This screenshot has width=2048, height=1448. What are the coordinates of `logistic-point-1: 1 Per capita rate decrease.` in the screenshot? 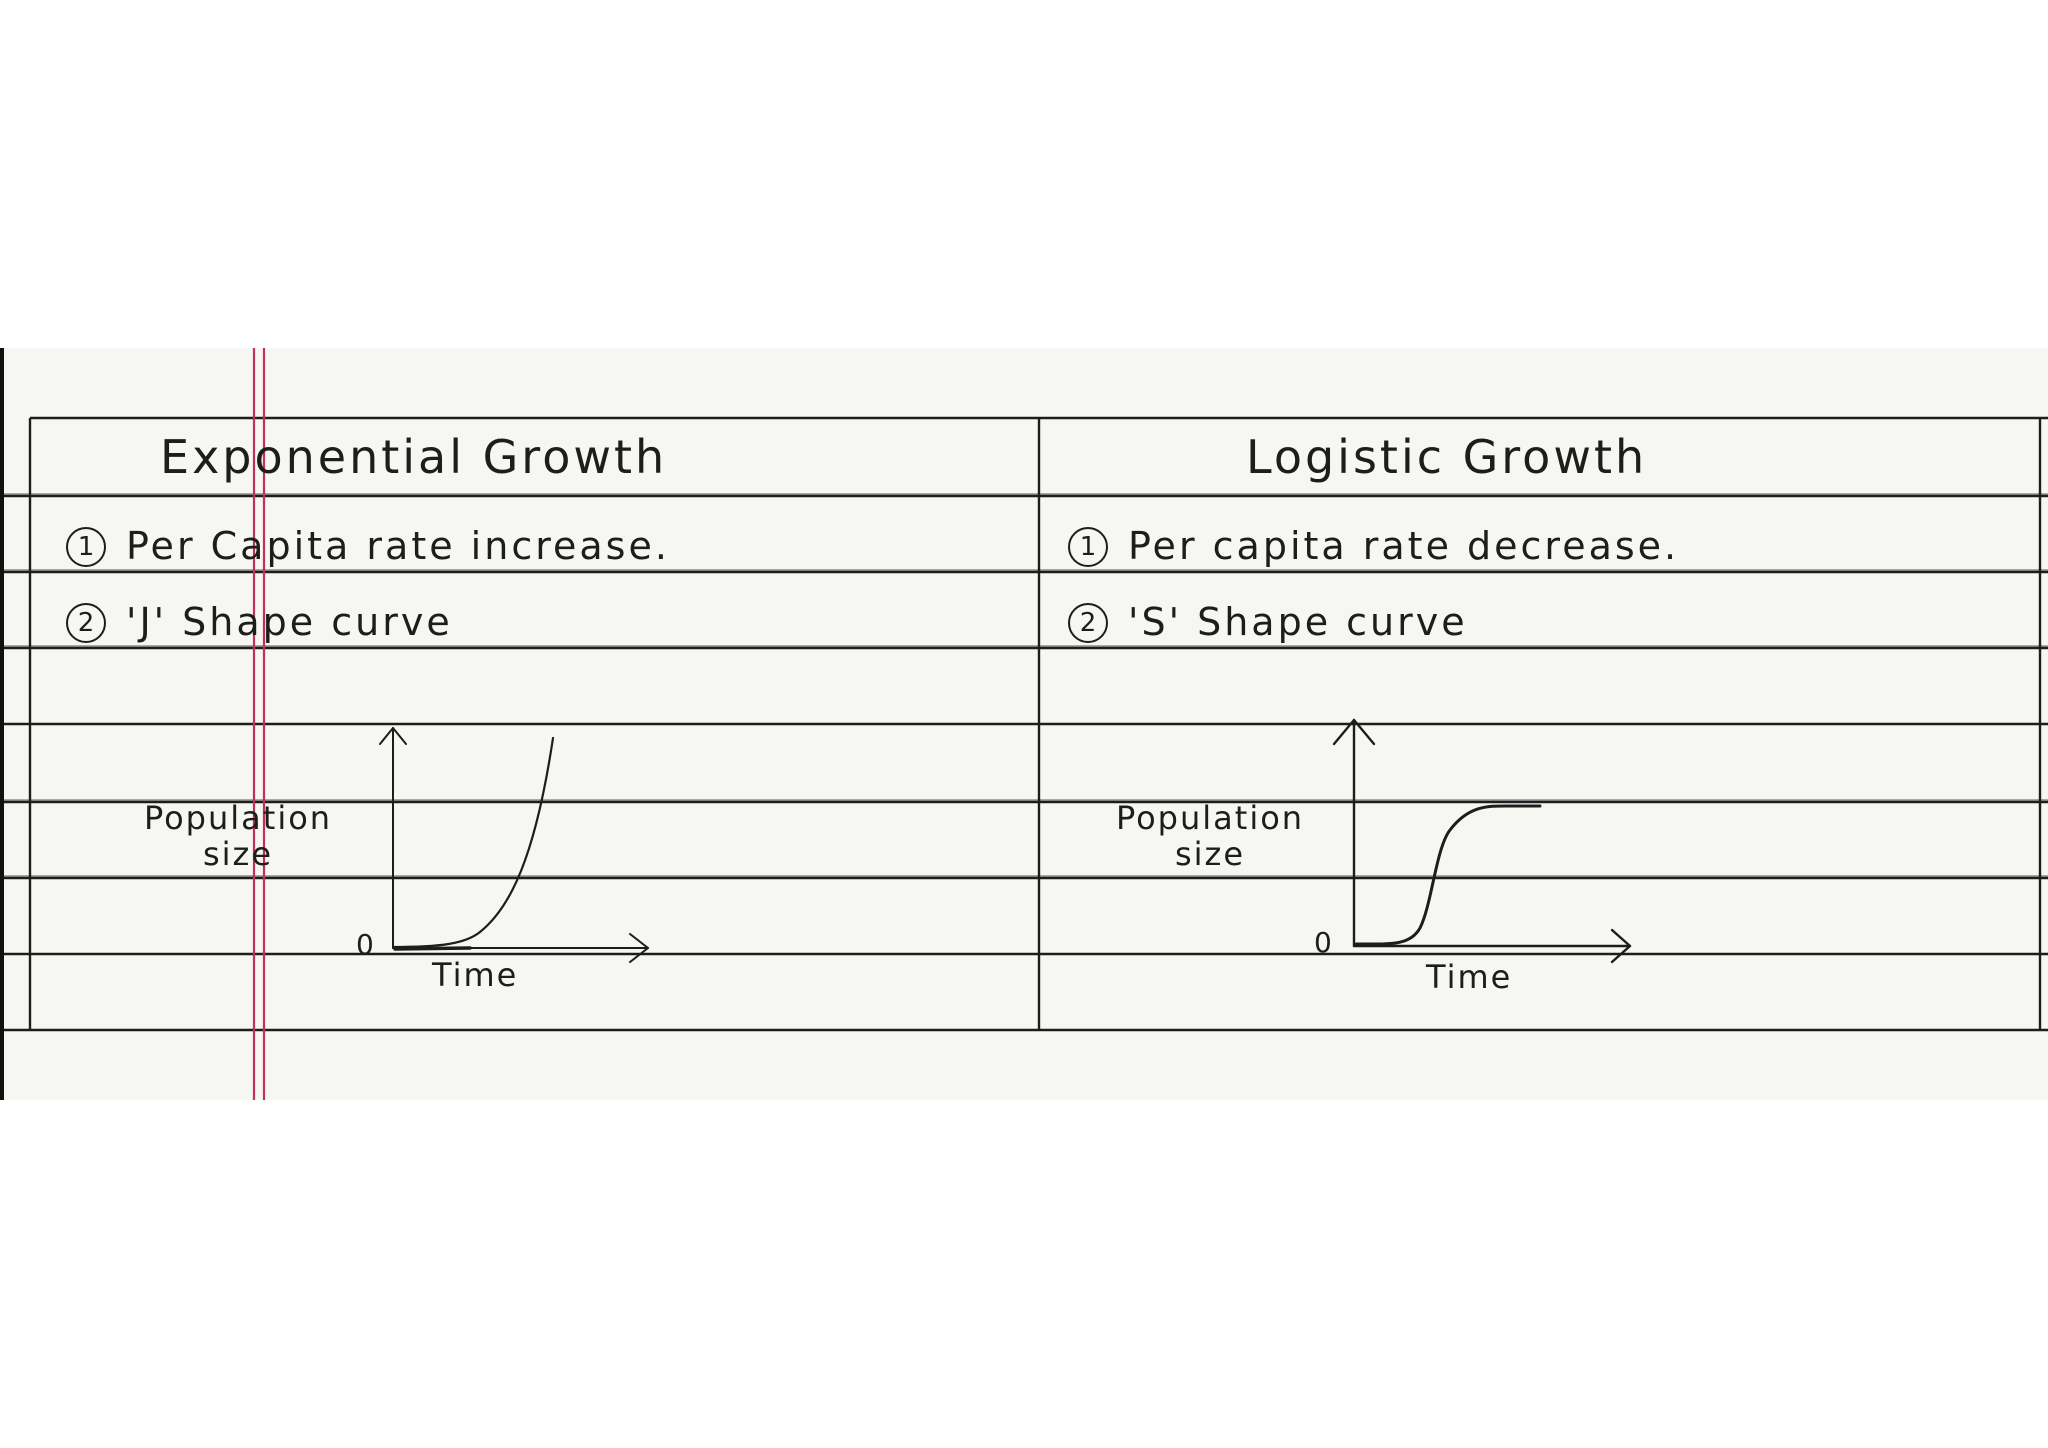 It's located at (1373, 546).